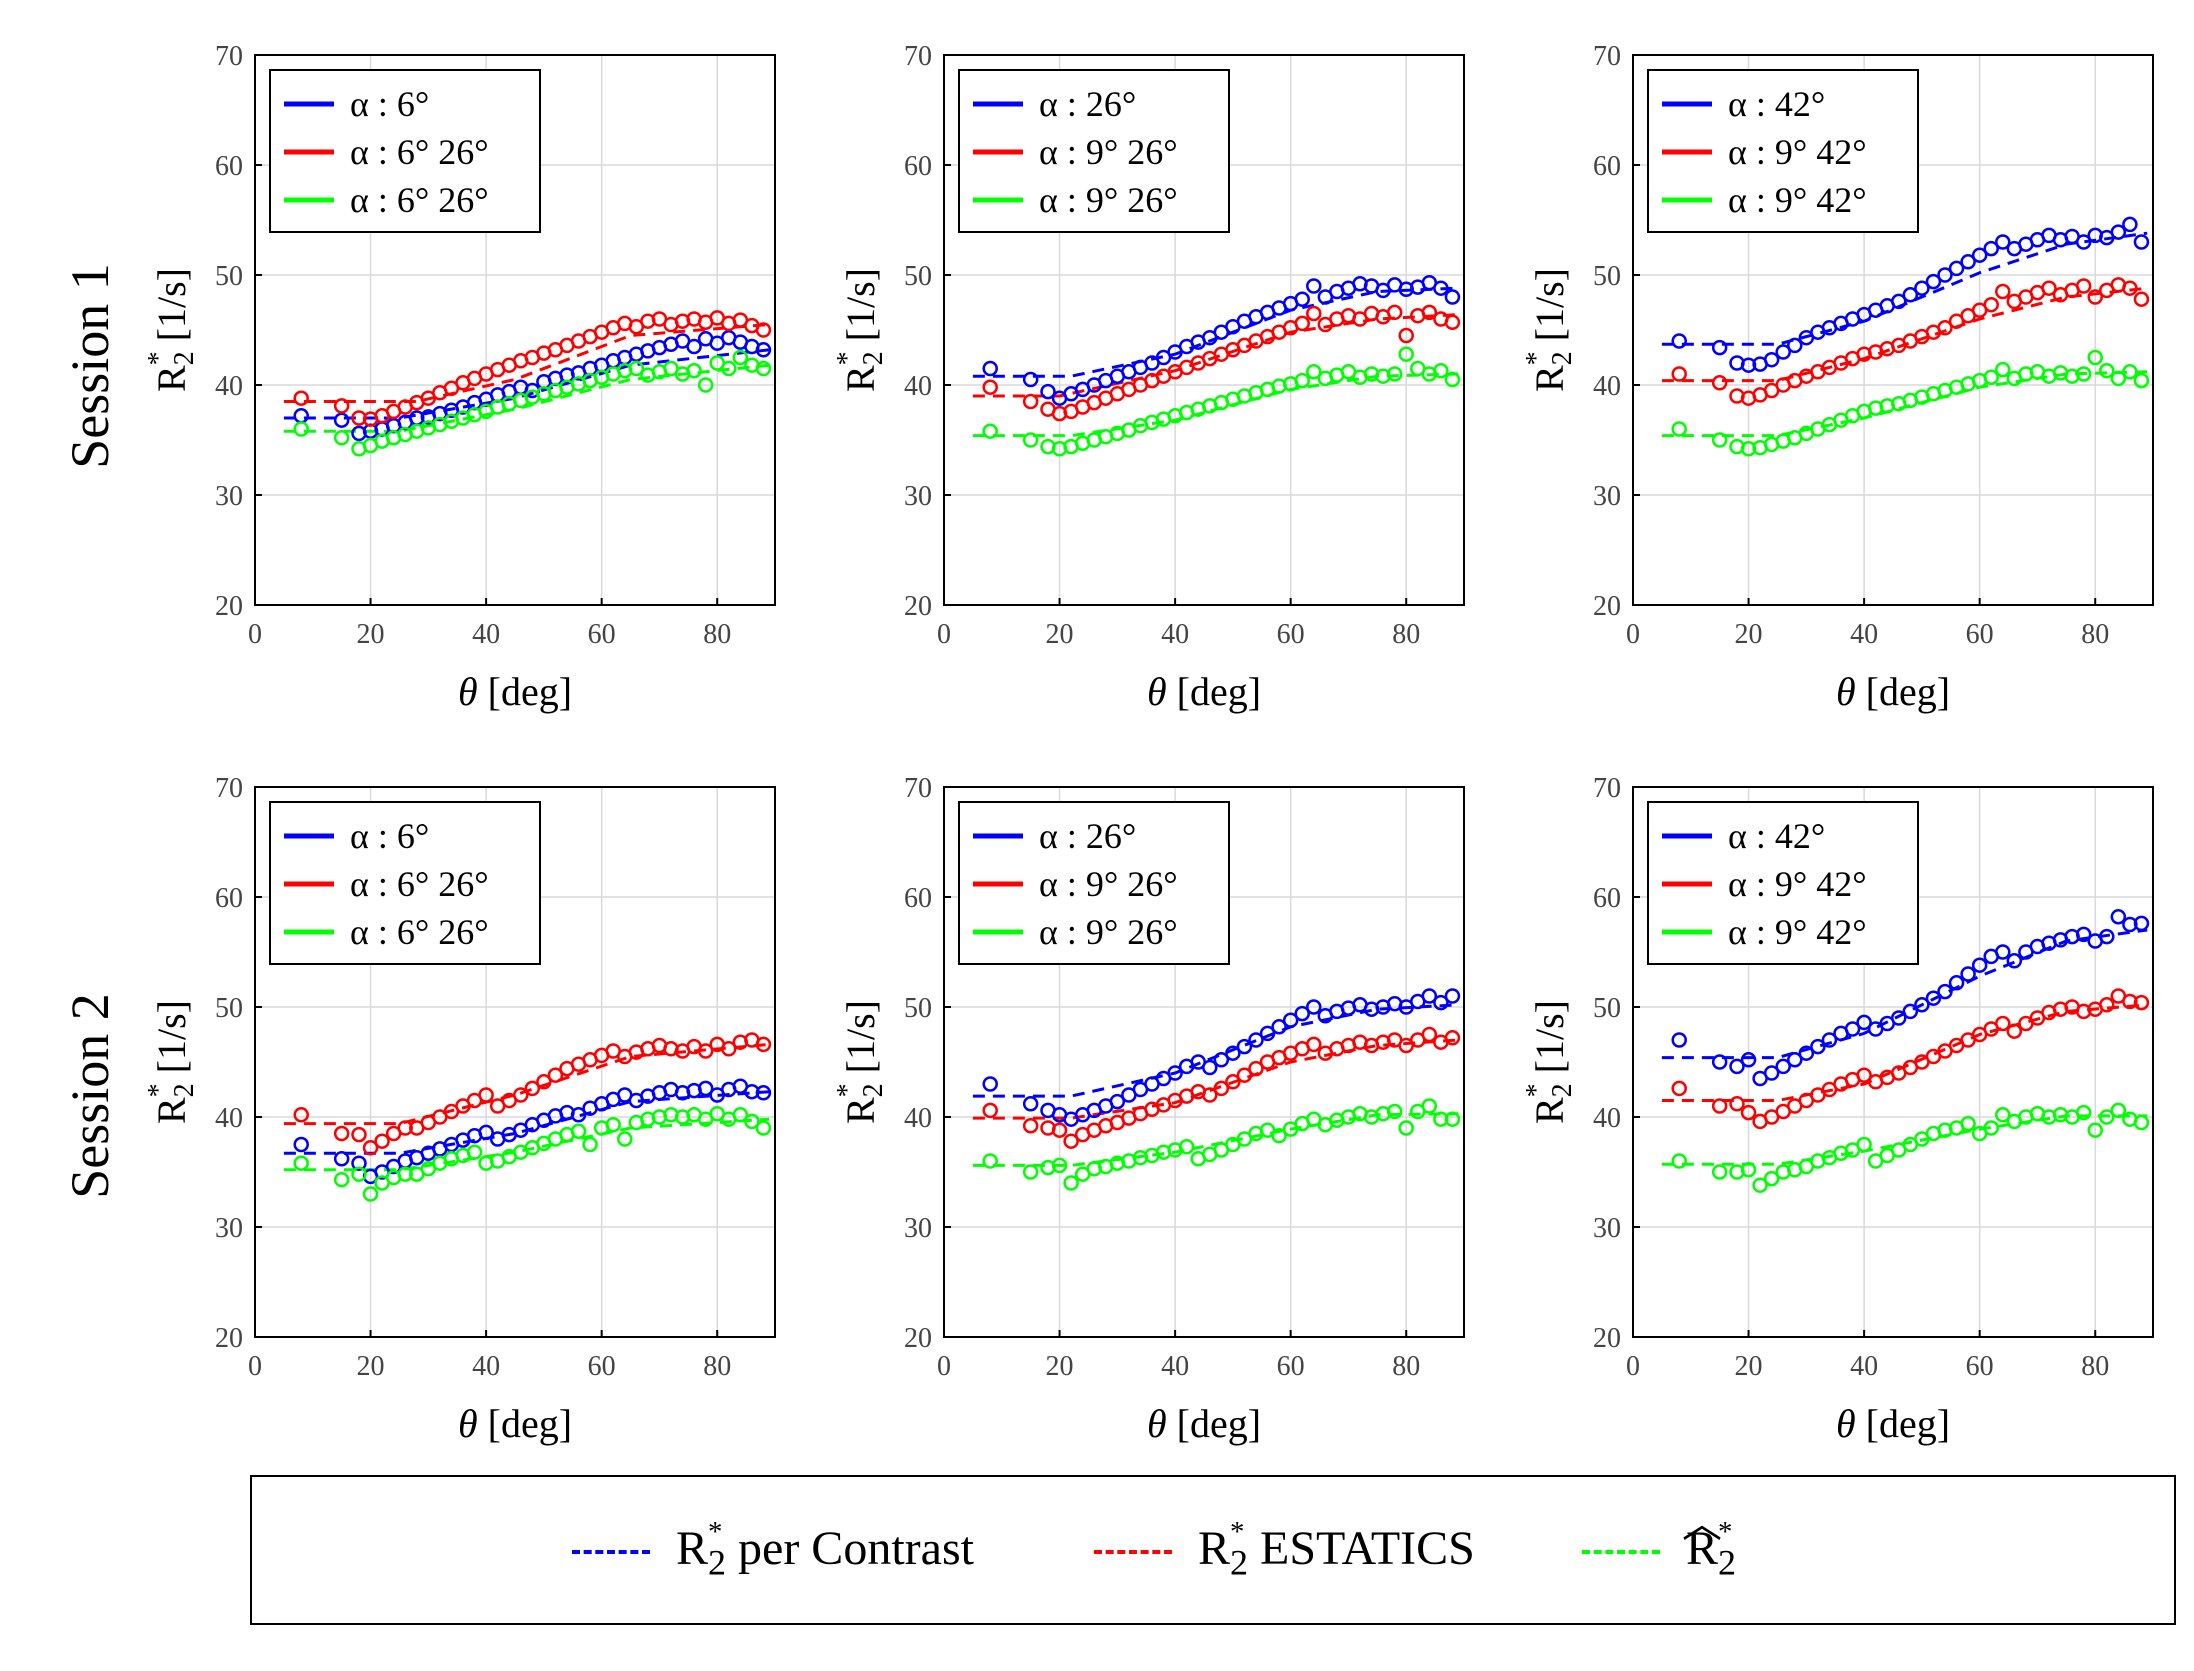 The image size is (2194, 1671). Describe the element at coordinates (526, 363) in the screenshot. I see `fit-line-red` at that location.